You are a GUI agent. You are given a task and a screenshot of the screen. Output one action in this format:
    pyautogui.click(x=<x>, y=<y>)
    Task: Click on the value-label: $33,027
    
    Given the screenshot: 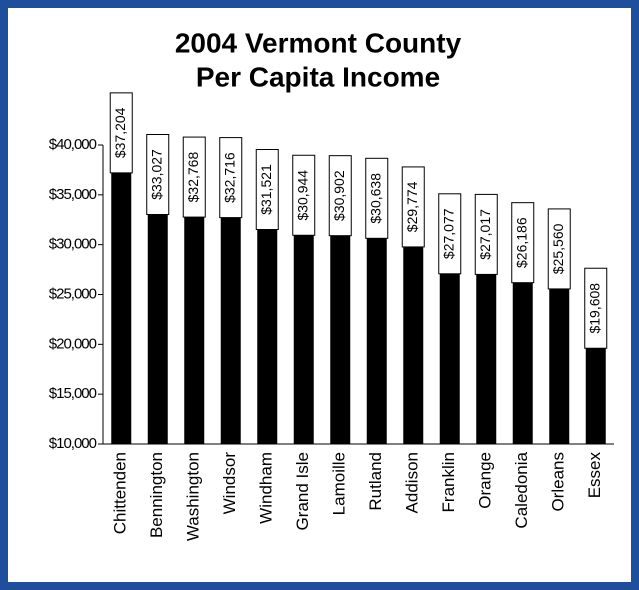 What is the action you would take?
    pyautogui.click(x=156, y=174)
    